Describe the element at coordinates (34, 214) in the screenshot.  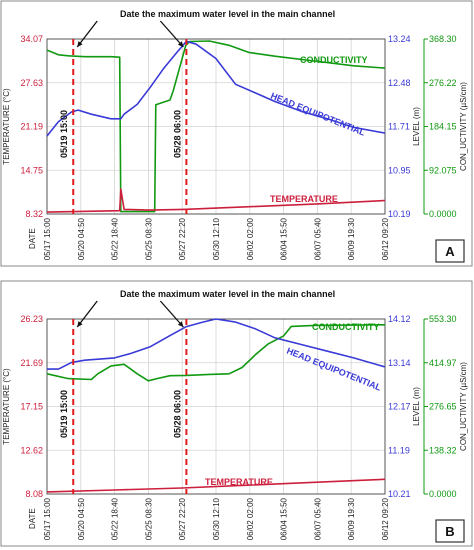
I see `left-axis-tick-label: 8.32` at that location.